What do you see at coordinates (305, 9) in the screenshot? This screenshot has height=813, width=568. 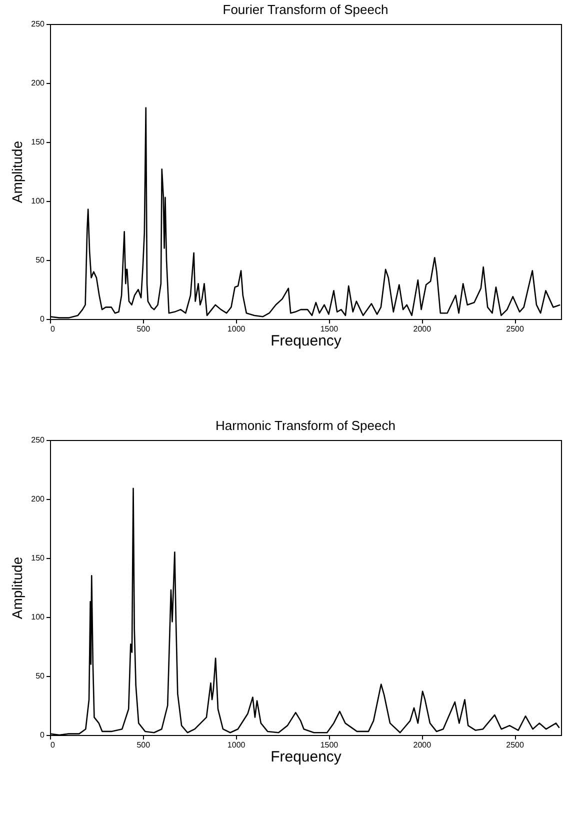 I see `chart-title: Fourier Transform of Speech` at bounding box center [305, 9].